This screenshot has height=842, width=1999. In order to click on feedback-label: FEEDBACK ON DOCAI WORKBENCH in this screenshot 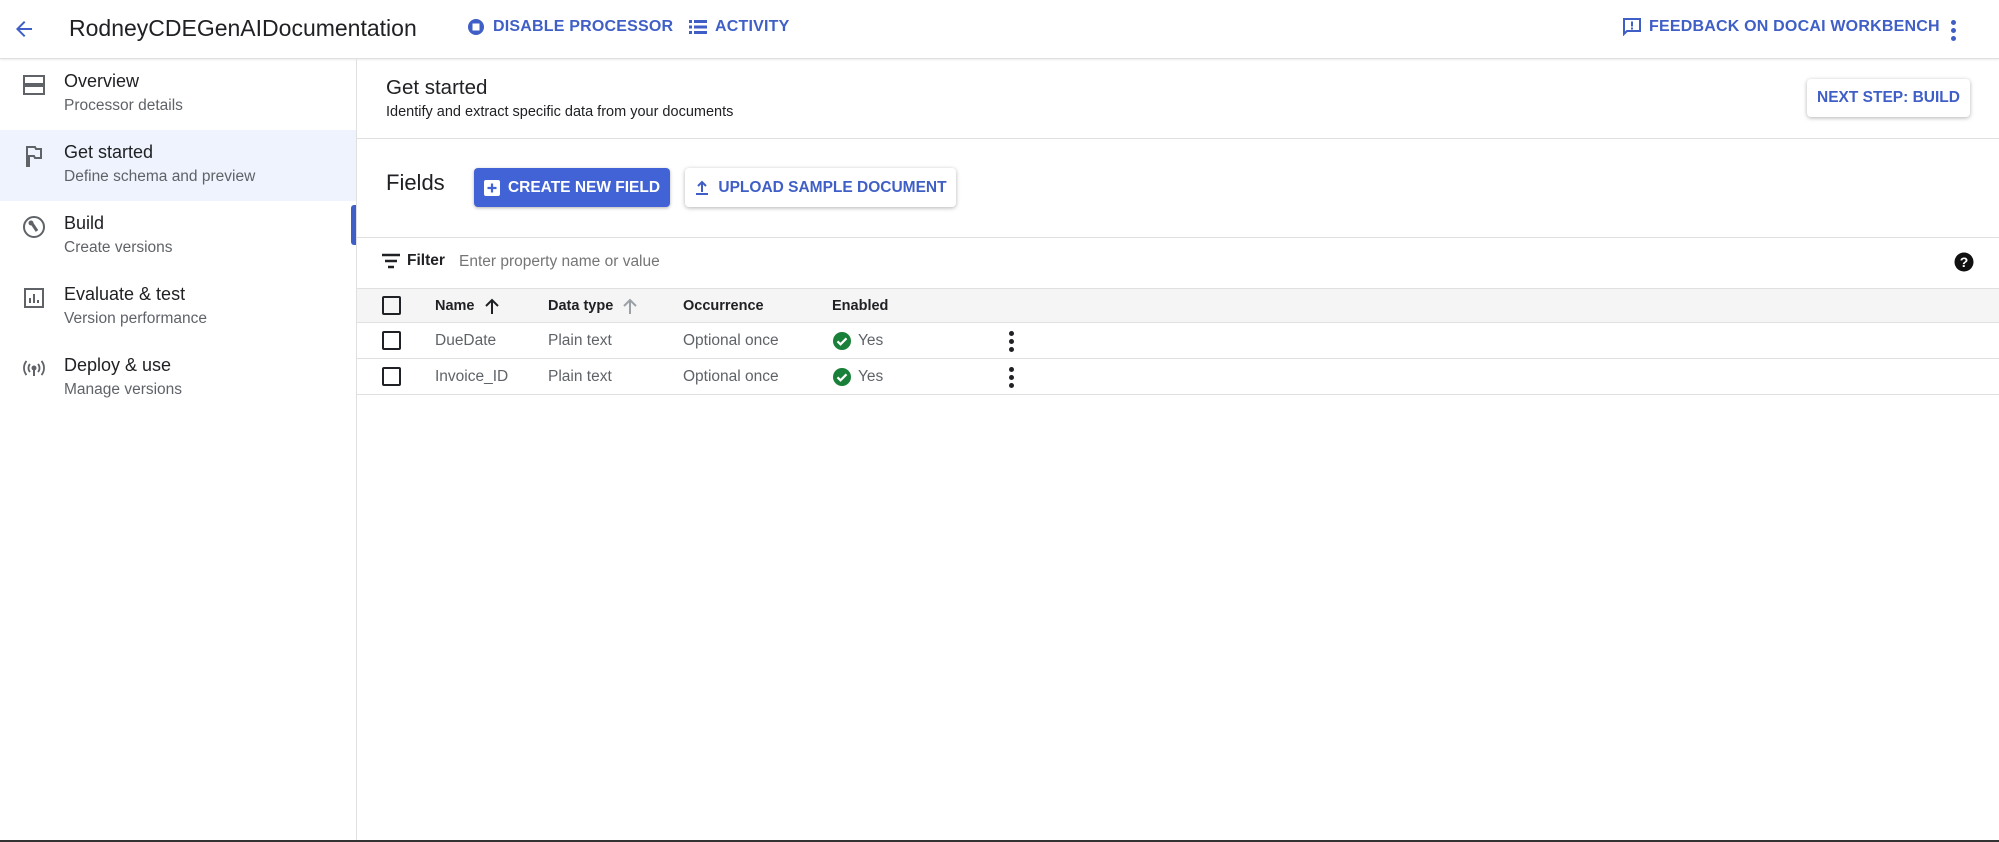, I will do `click(1794, 26)`.